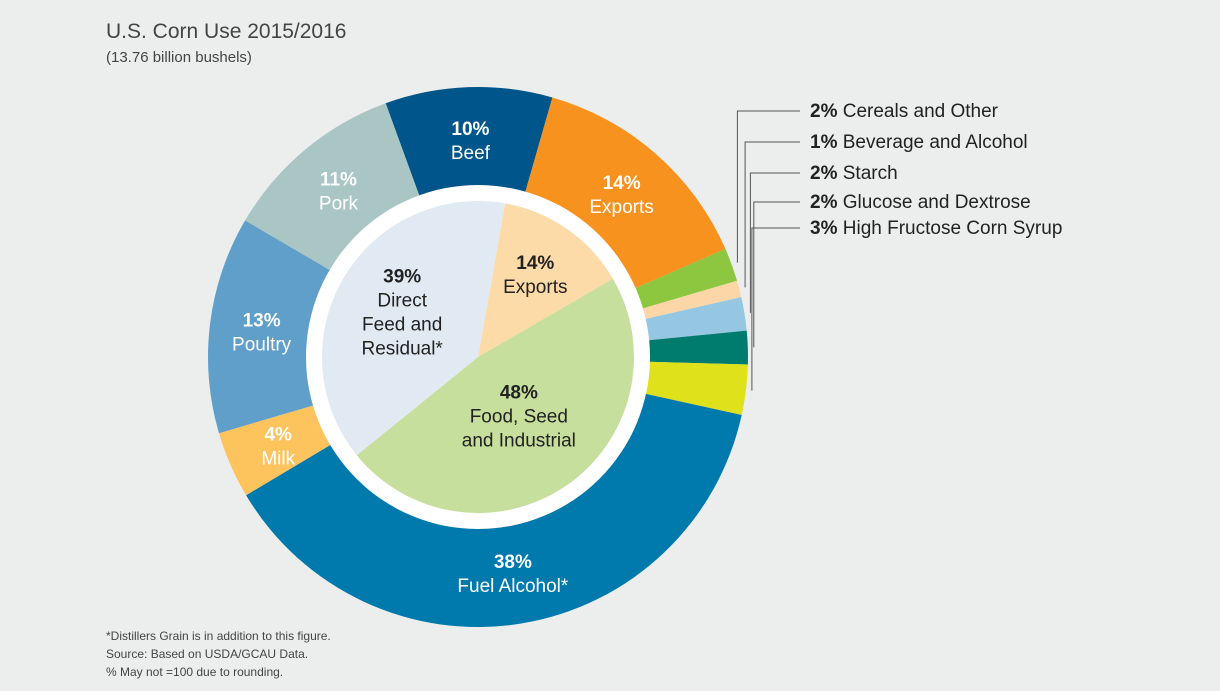 The image size is (1220, 691). What do you see at coordinates (519, 416) in the screenshot?
I see `inner-label-food-seed-and-industrial: 48% Food, Seed and Industrial` at bounding box center [519, 416].